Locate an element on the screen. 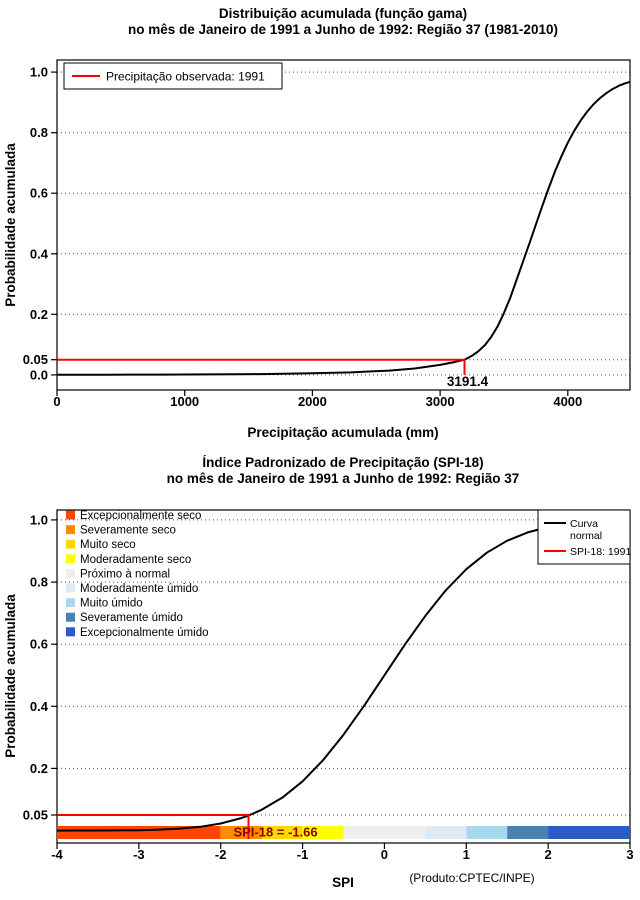 The height and width of the screenshot is (900, 640). x-tick-label: 1000 is located at coordinates (184, 401).